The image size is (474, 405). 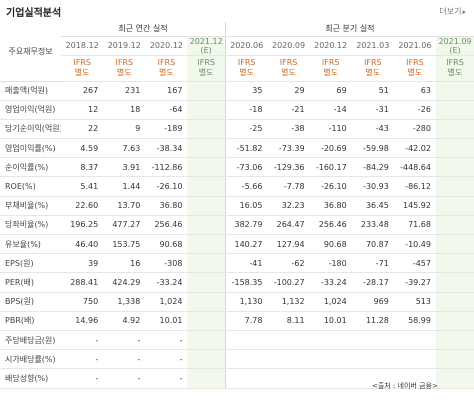 I want to click on table-cell: 264.47, so click(x=288, y=225).